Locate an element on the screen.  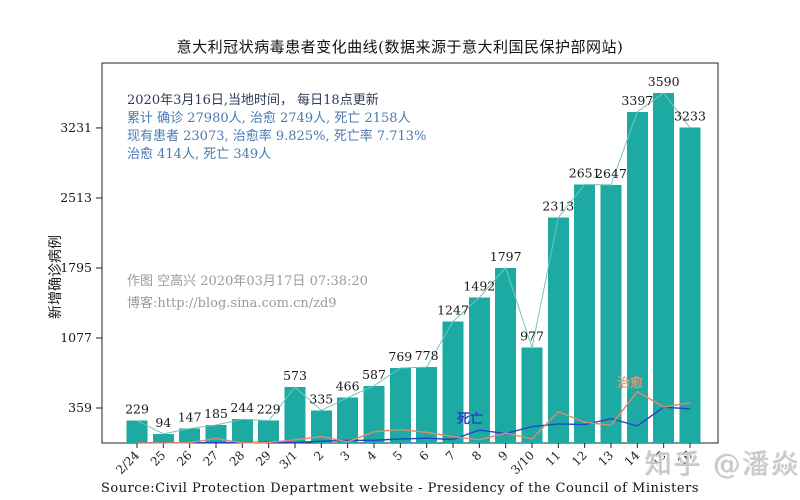
bar-value-label-29: 229 is located at coordinates (269, 409).